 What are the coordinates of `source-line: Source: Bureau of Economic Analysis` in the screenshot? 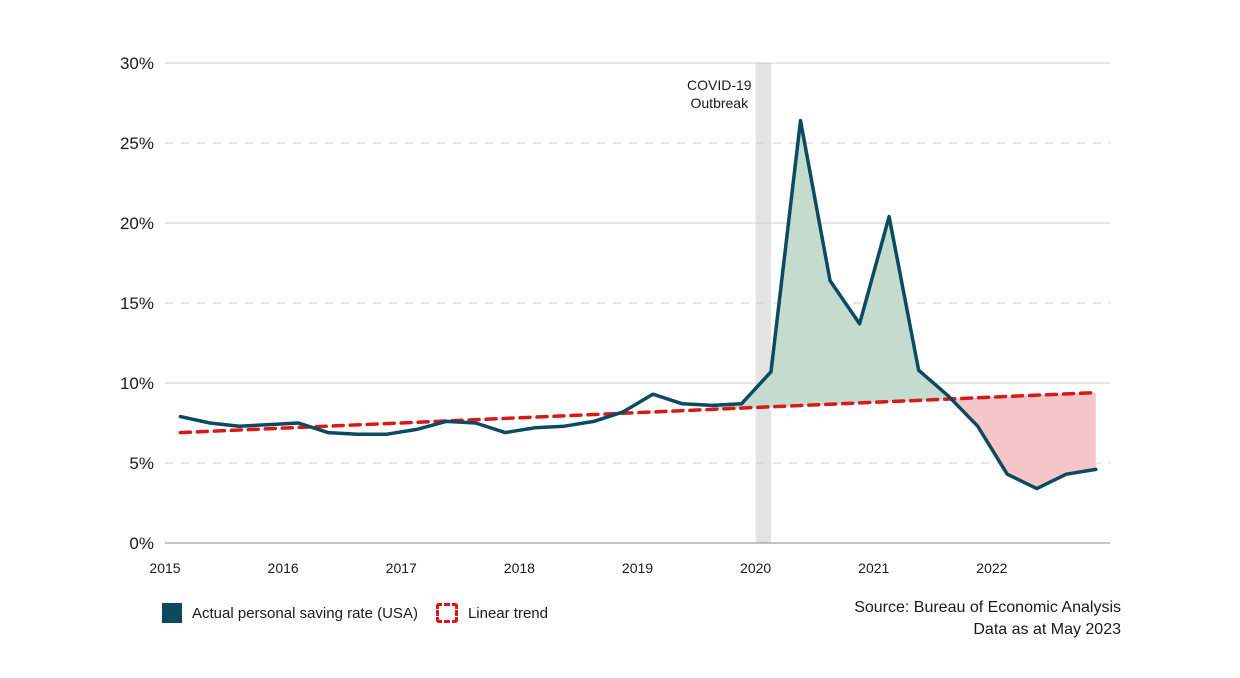 It's located at (987, 607).